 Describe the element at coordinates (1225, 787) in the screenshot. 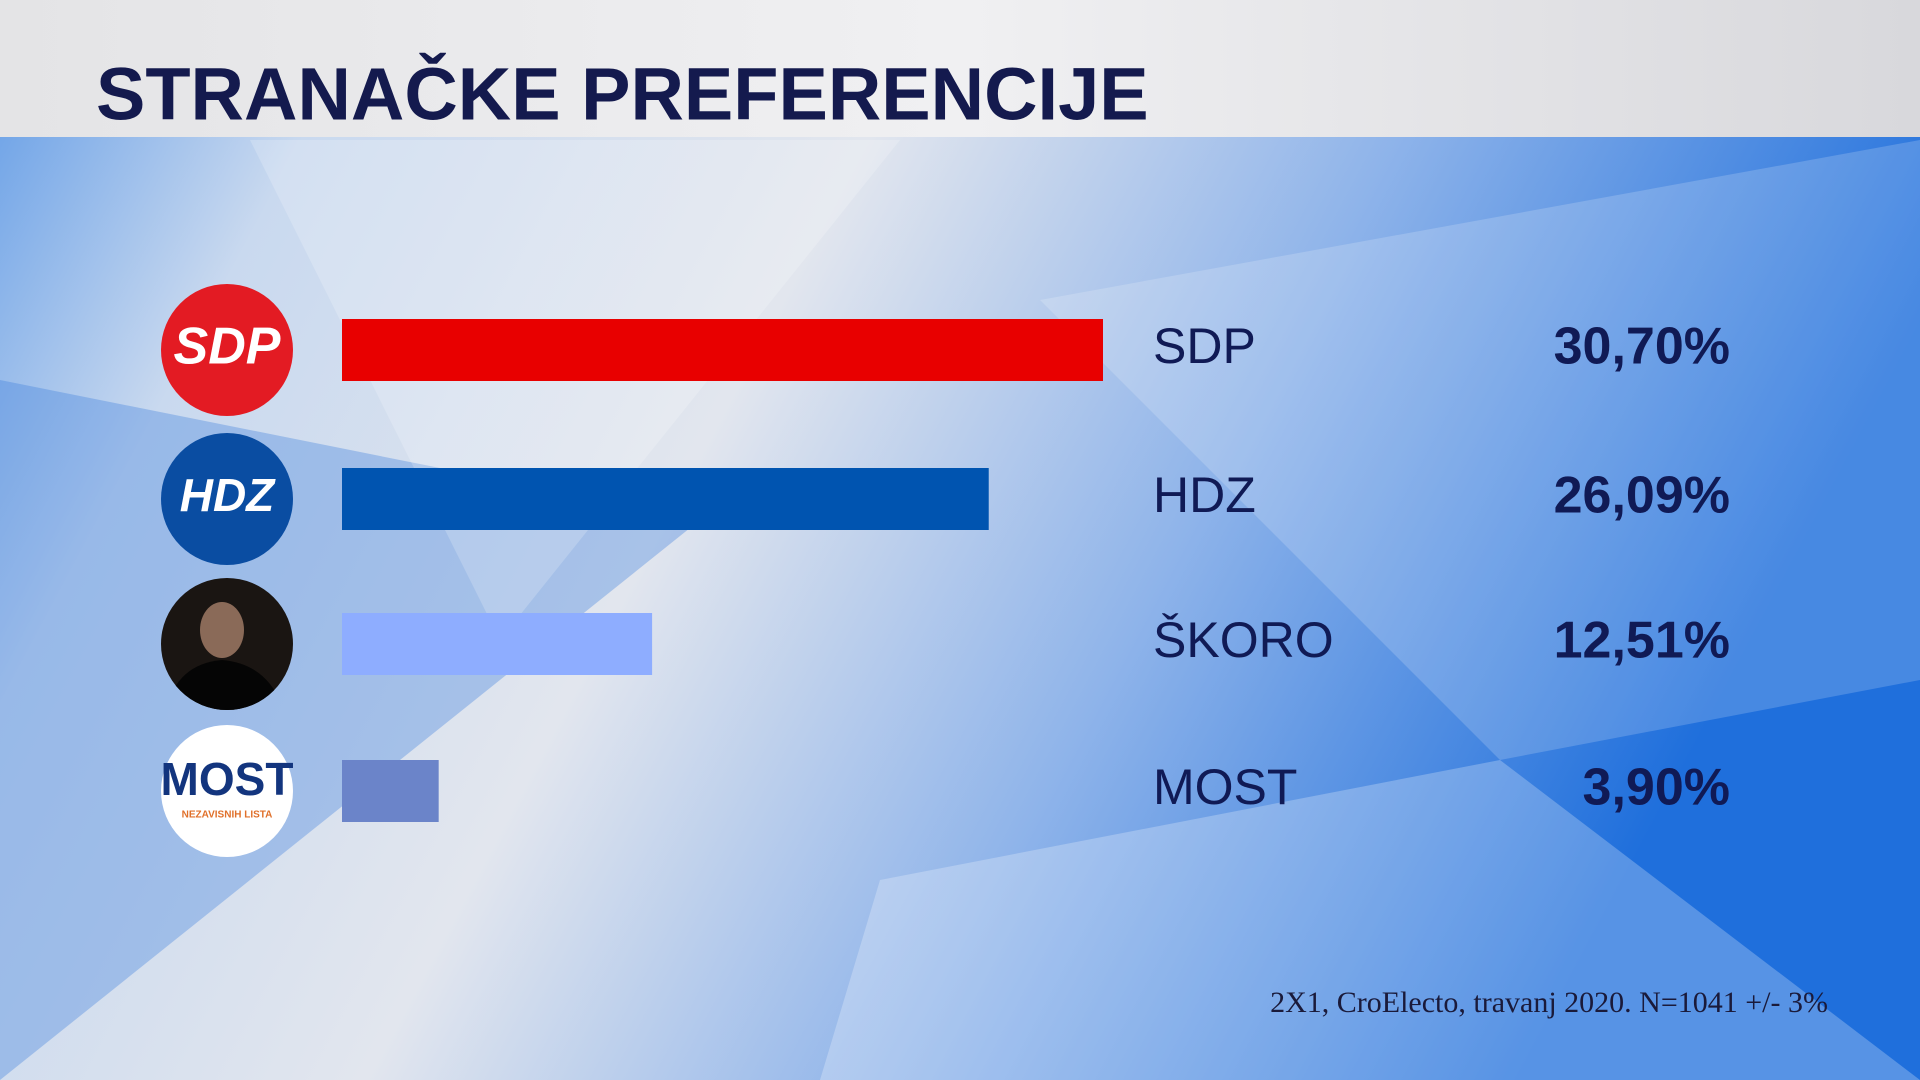

I see `party-label: MOST` at that location.